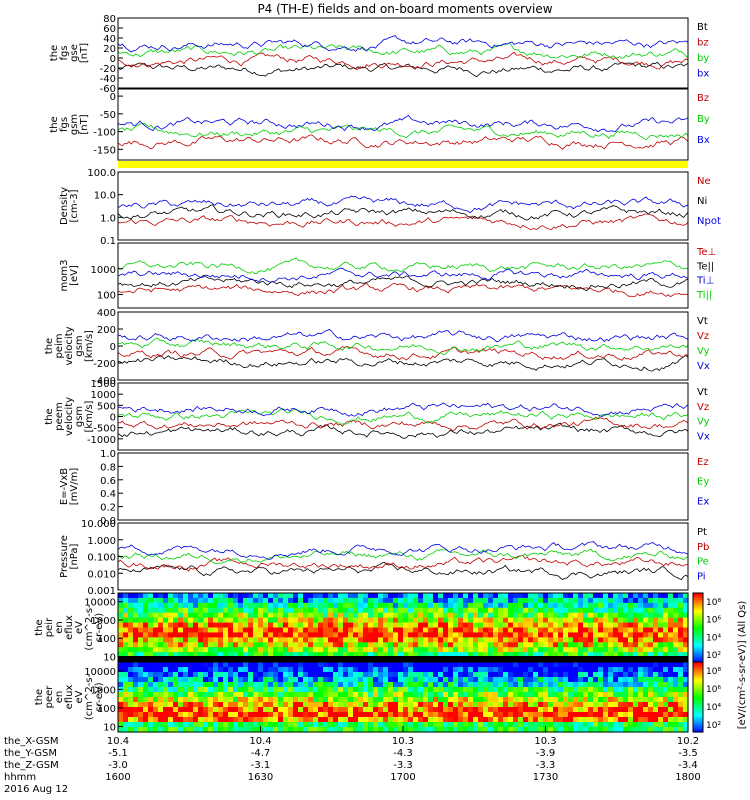 Image resolution: width=750 pixels, height=800 pixels. Describe the element at coordinates (113, 59) in the screenshot. I see `y-tick-label: 0` at that location.